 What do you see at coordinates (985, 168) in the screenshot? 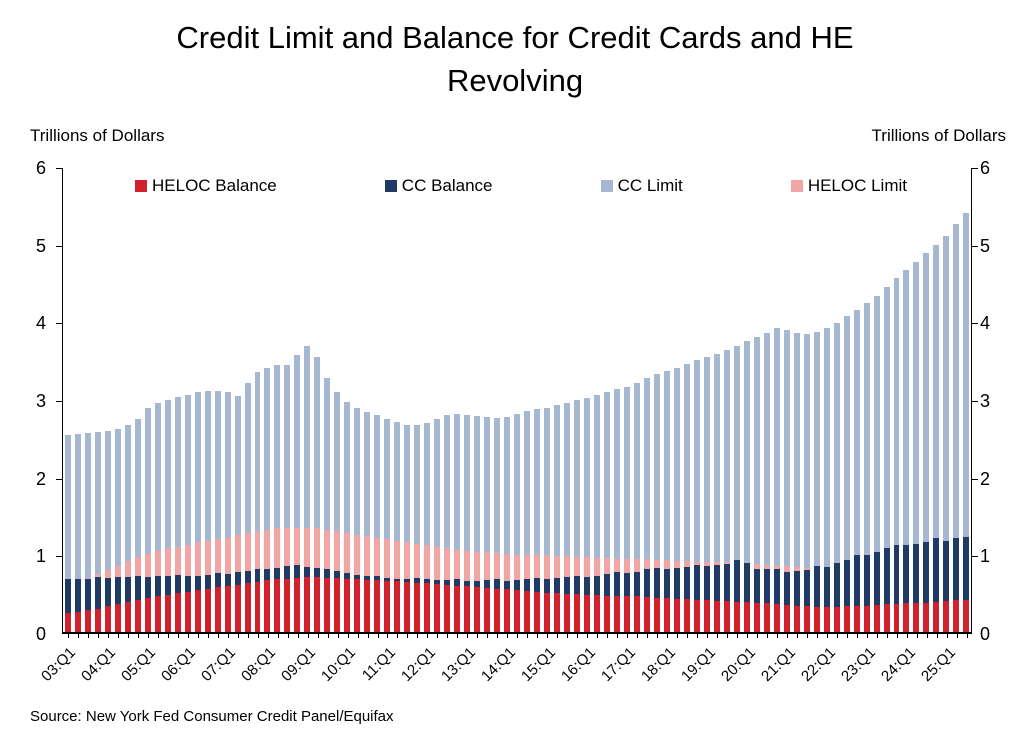
I see `y-axis-label-right-6: 6` at bounding box center [985, 168].